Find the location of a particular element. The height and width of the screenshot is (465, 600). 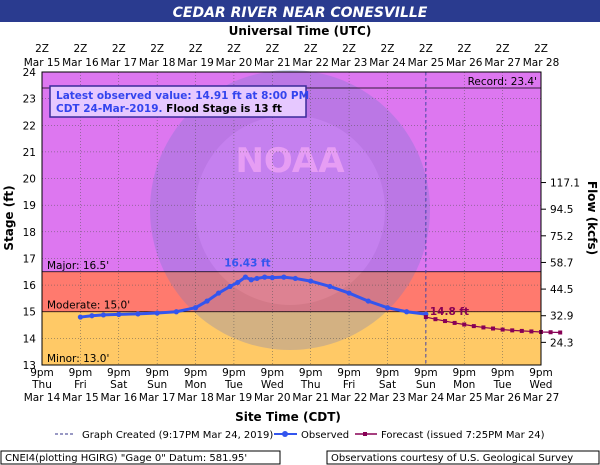

bottom-tick-date: Mar 25 is located at coordinates (464, 398).